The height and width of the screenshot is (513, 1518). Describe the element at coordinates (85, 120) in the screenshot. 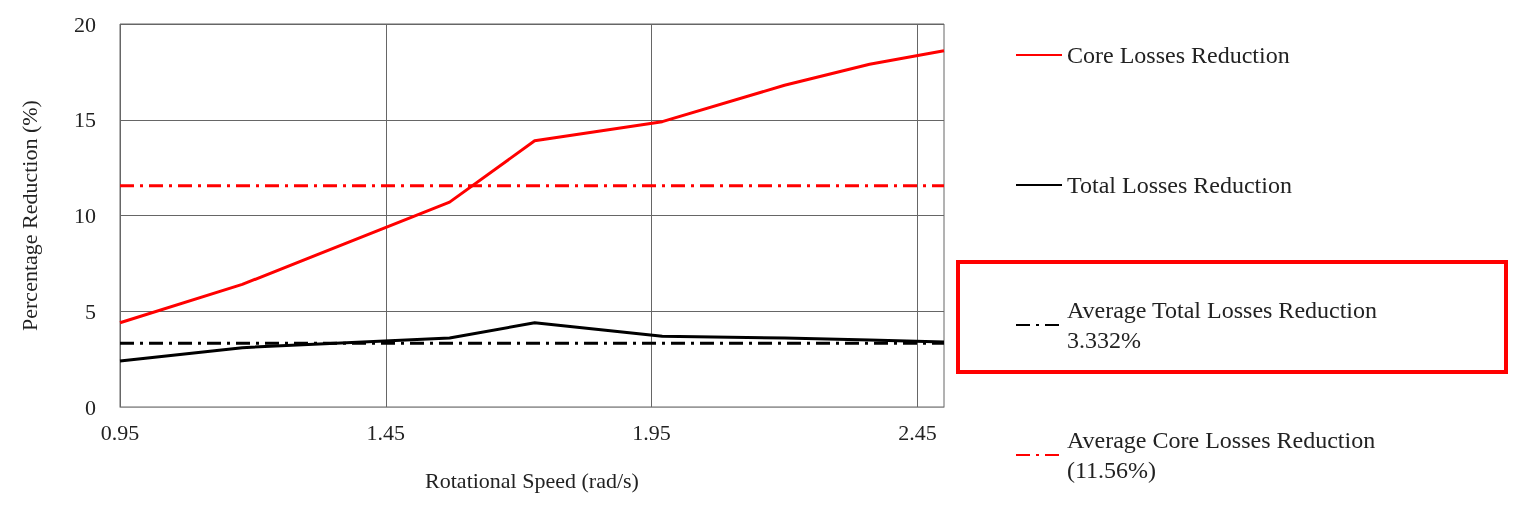

I see `y-tick-label: 15` at that location.